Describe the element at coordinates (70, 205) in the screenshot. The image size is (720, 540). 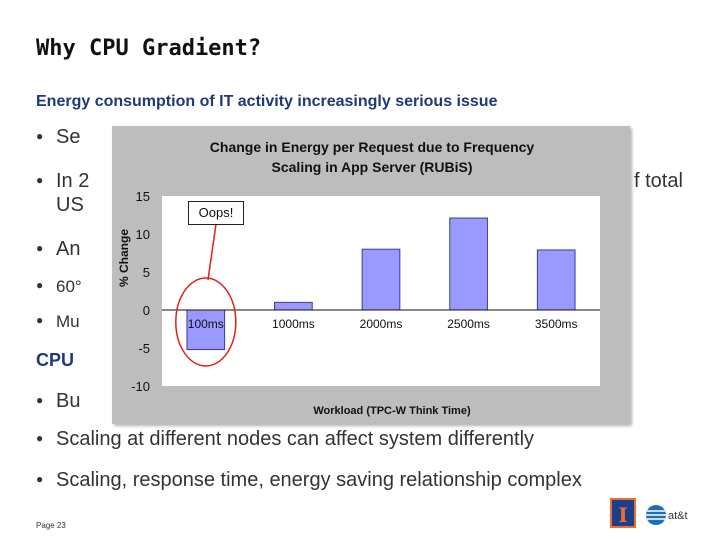
I see `bullet-text-continued: US` at that location.